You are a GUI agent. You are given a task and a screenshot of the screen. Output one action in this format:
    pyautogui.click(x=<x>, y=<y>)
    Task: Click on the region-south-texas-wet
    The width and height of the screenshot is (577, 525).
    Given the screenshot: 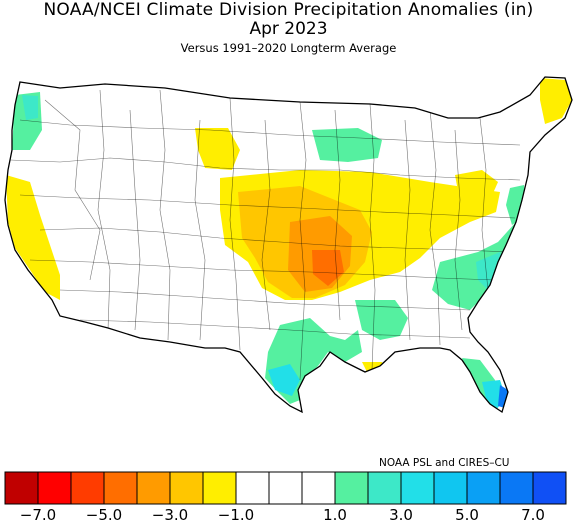 What is the action you would take?
    pyautogui.click(x=284, y=380)
    